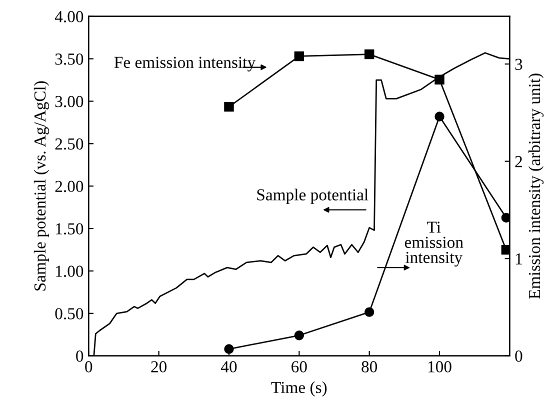 The image size is (554, 409). What do you see at coordinates (518, 64) in the screenshot?
I see `y2-tick-label: 3` at bounding box center [518, 64].